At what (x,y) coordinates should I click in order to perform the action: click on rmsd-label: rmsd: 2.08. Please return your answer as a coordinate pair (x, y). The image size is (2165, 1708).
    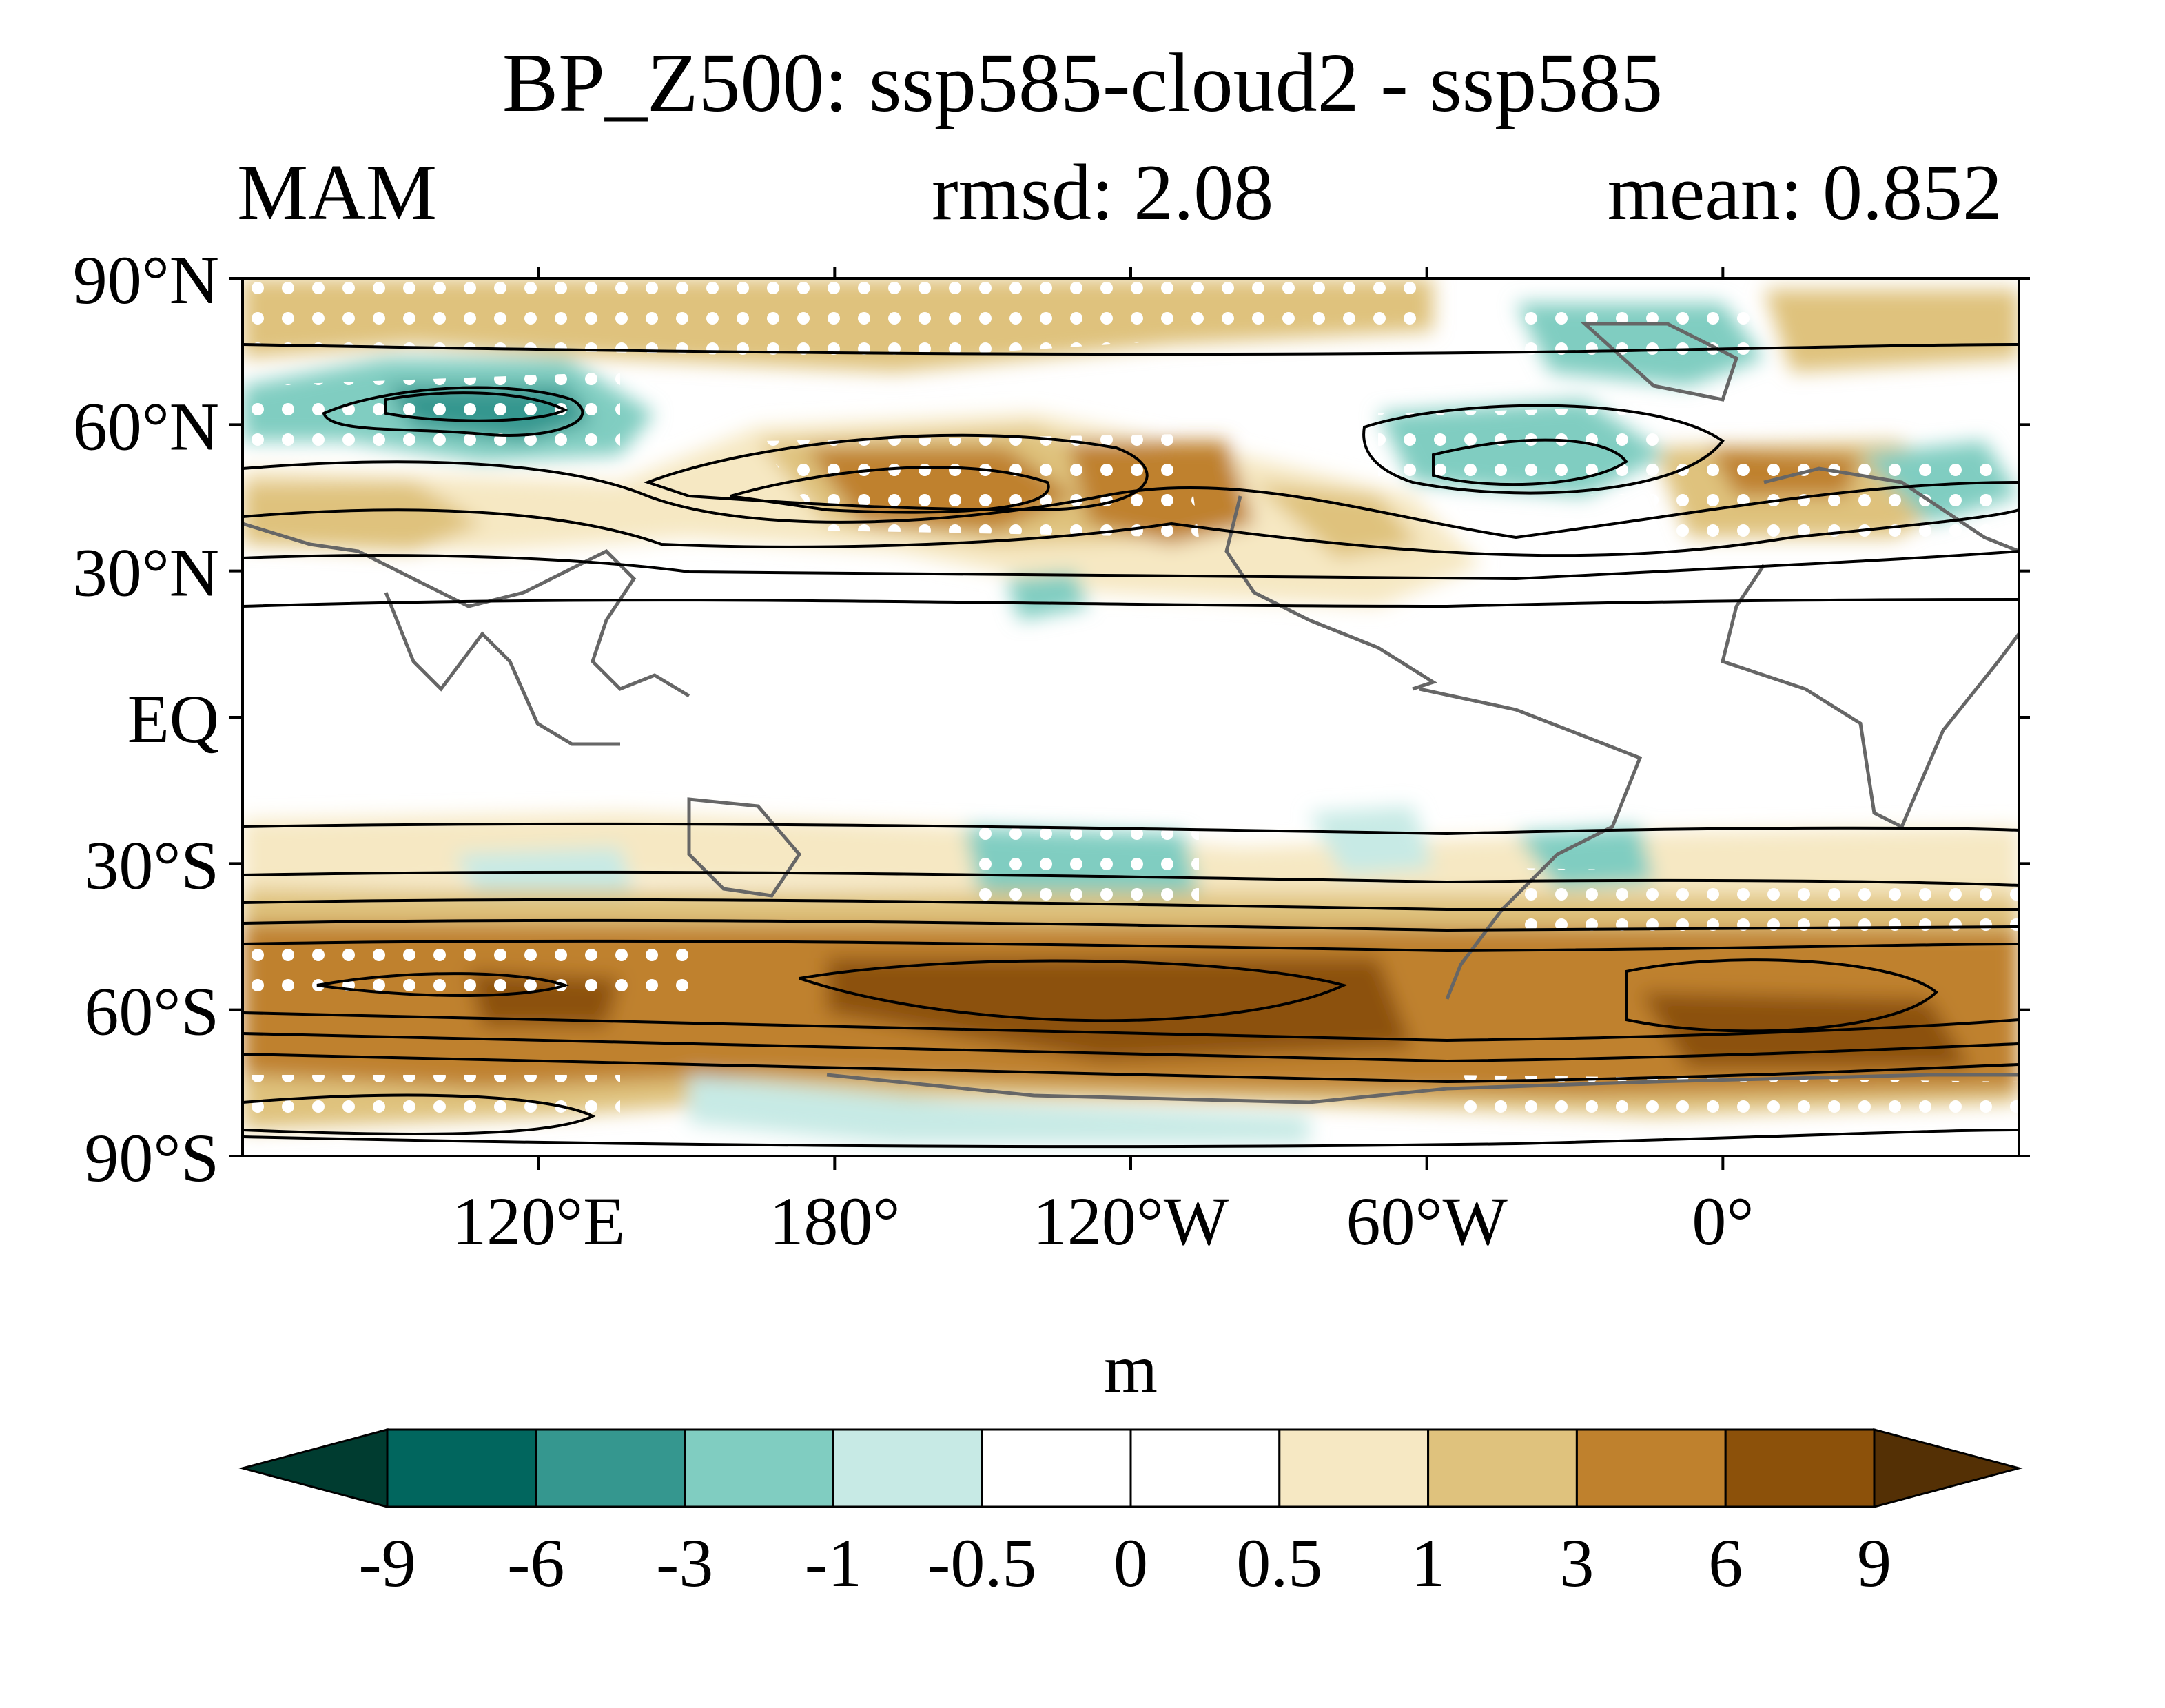
    Looking at the image, I should click on (1103, 193).